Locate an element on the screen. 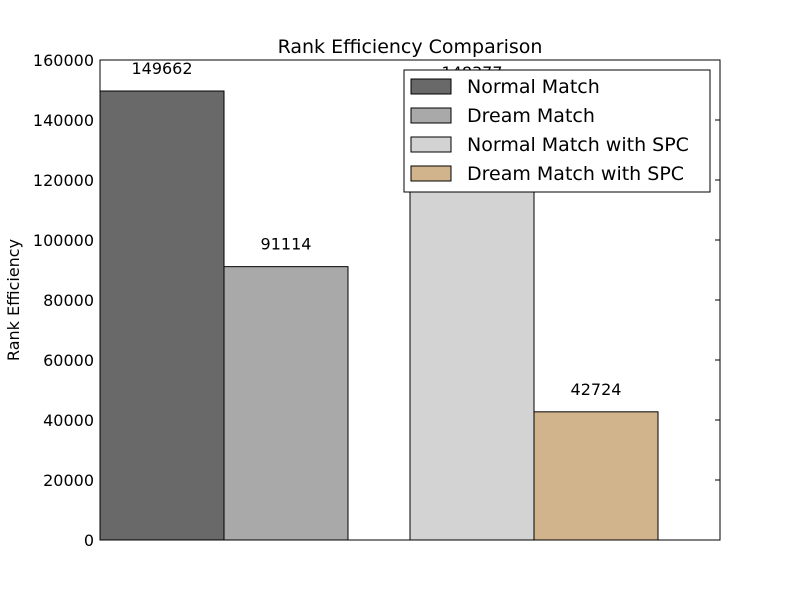  chart-title: Rank Efficiency Comparison is located at coordinates (410, 47).